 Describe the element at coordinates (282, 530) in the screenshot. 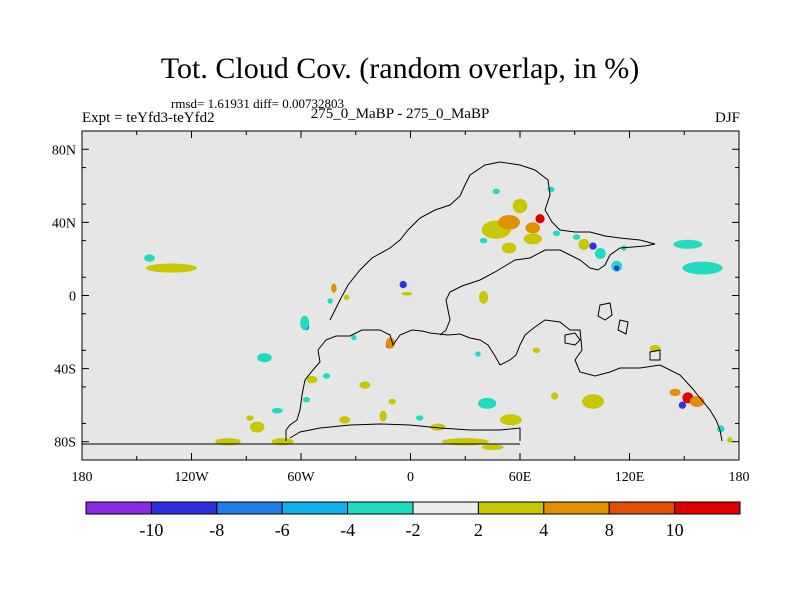

I see `colorbar-label: -6` at that location.